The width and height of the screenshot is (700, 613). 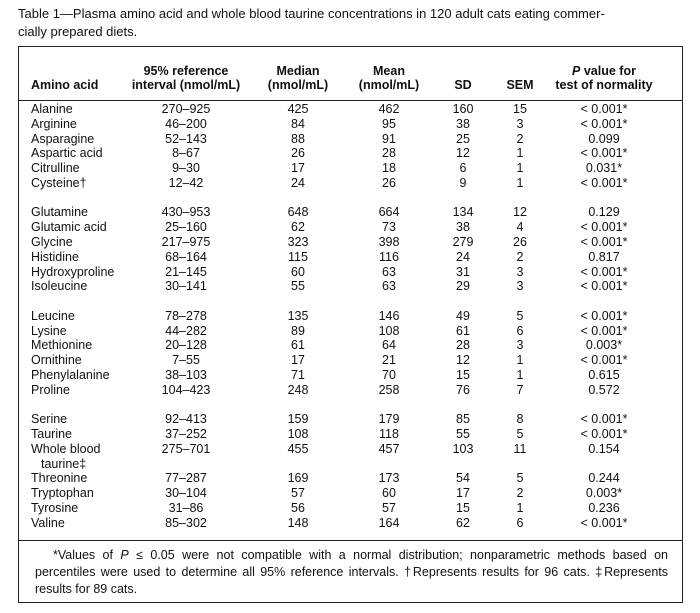 What do you see at coordinates (350, 286) in the screenshot?
I see `table-row: Isoleucine 30–141 55 63 29 3 < 0.001*` at bounding box center [350, 286].